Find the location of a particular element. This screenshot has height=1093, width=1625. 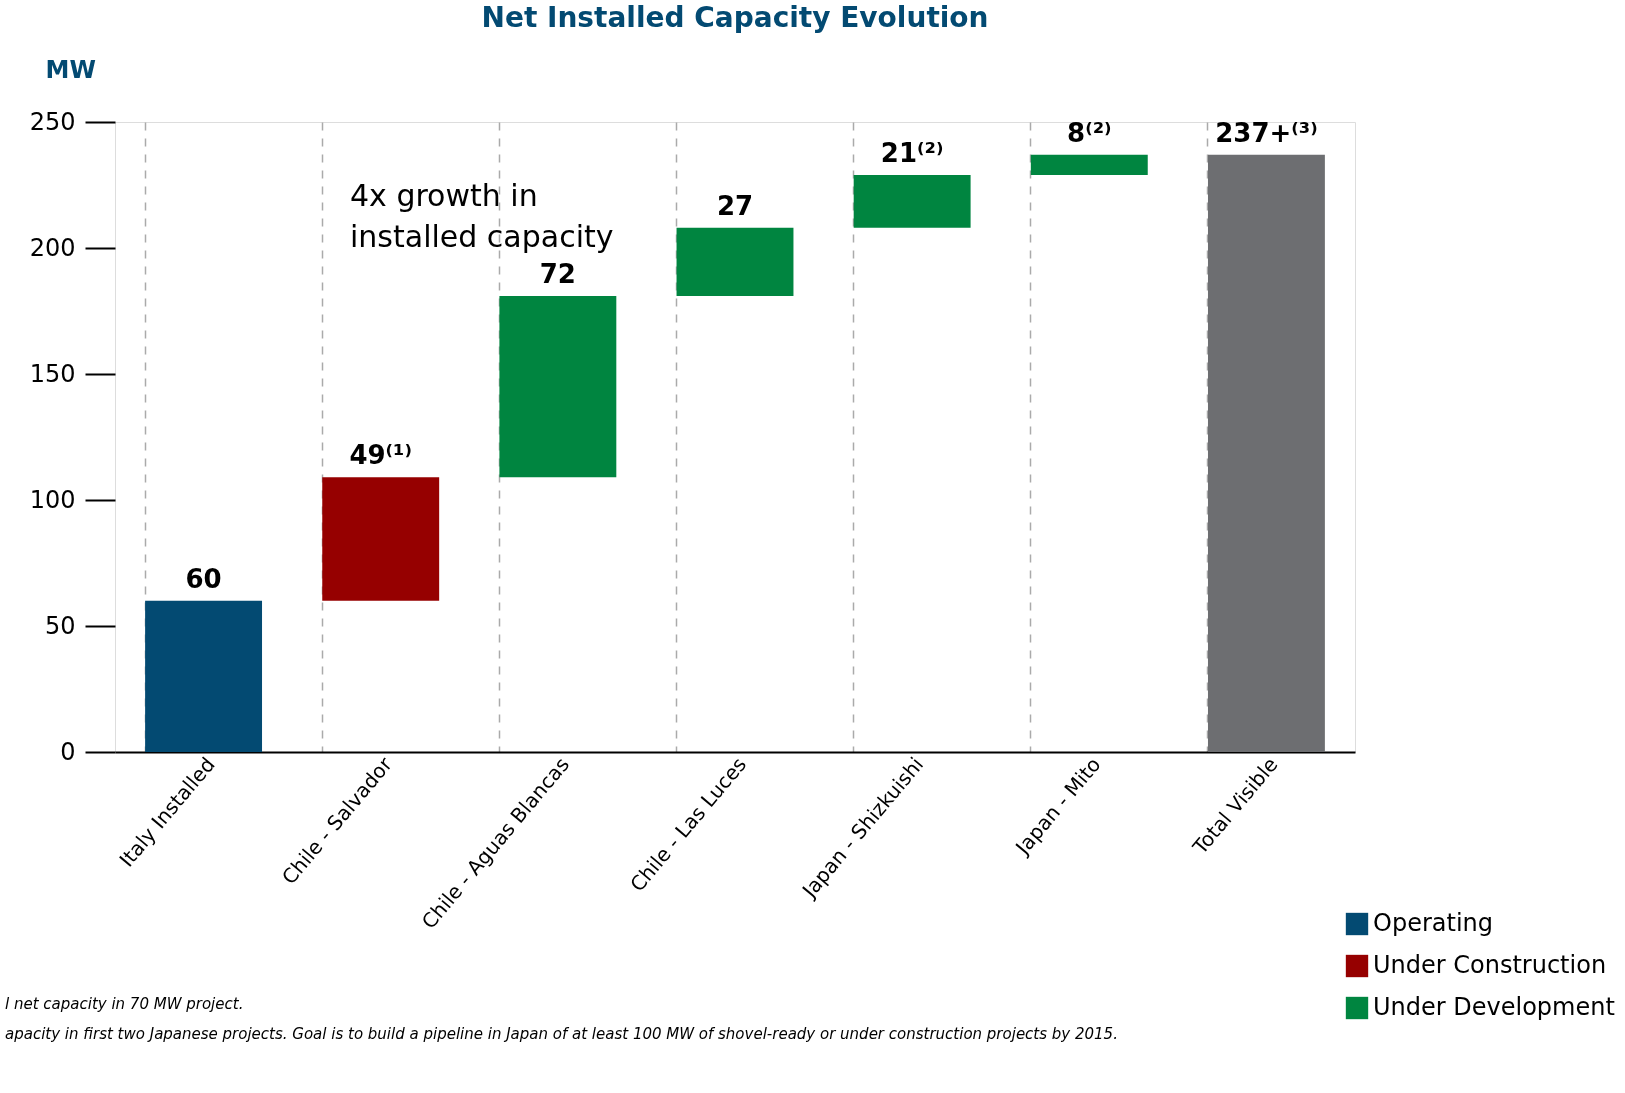

data-label: 237+⁽³⁾ is located at coordinates (1266, 132).